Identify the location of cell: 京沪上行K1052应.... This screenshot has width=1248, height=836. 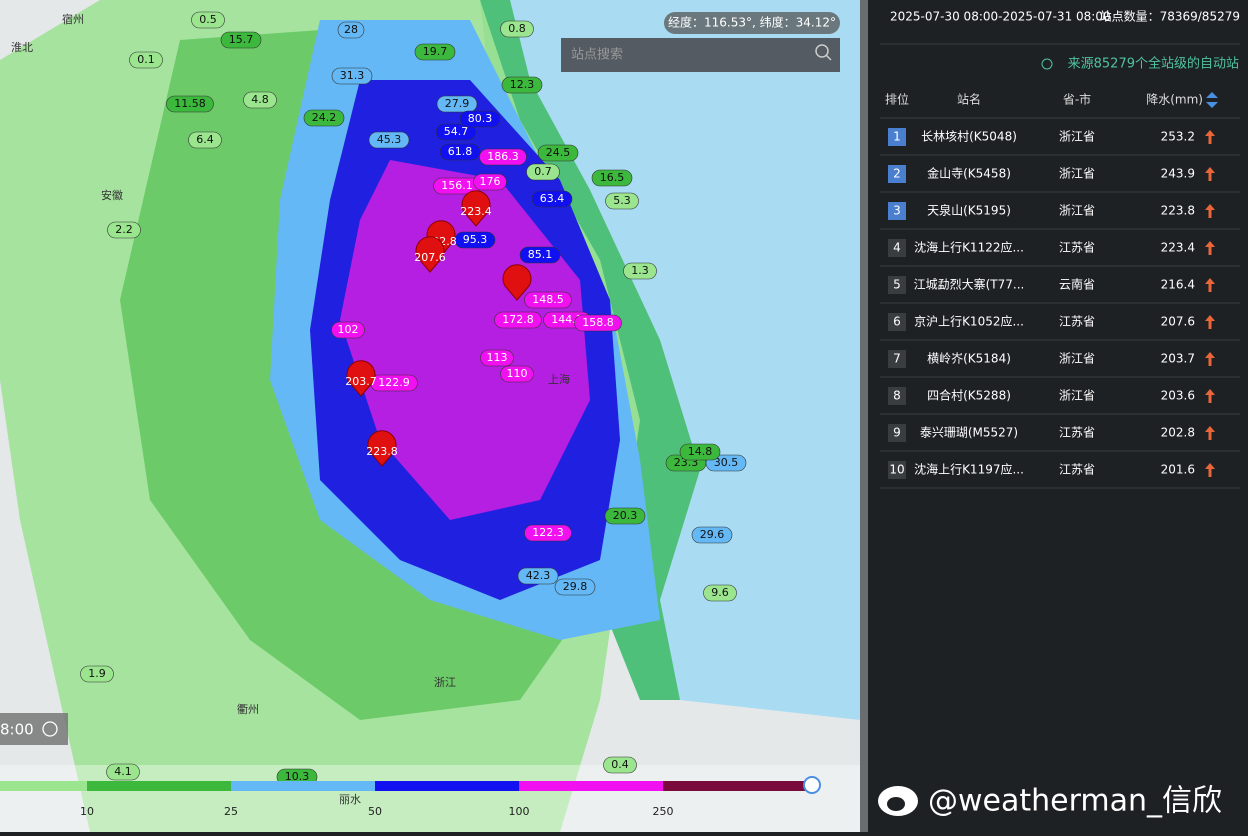
(969, 321).